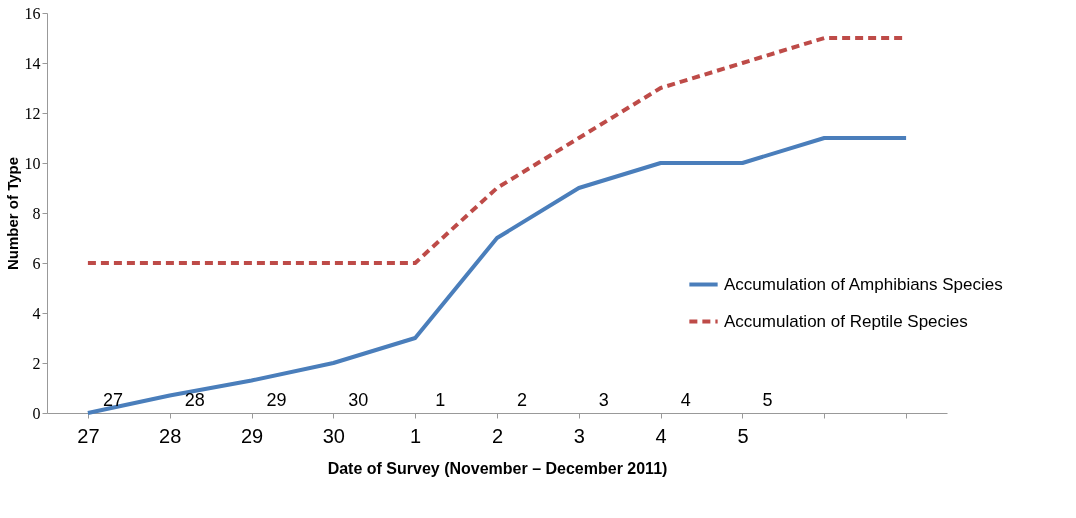  I want to click on x-axis-title: Date of Survey (November – December 2011), so click(497, 468).